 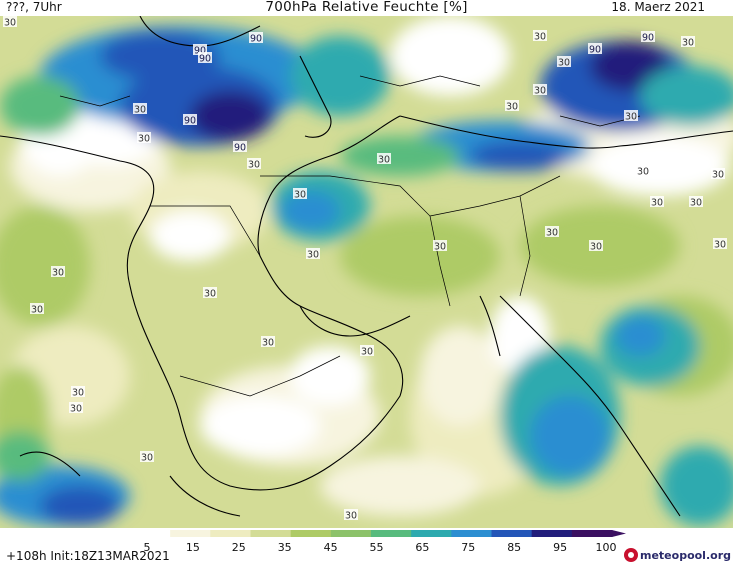 I want to click on legend-tick-label: 55, so click(x=377, y=547).